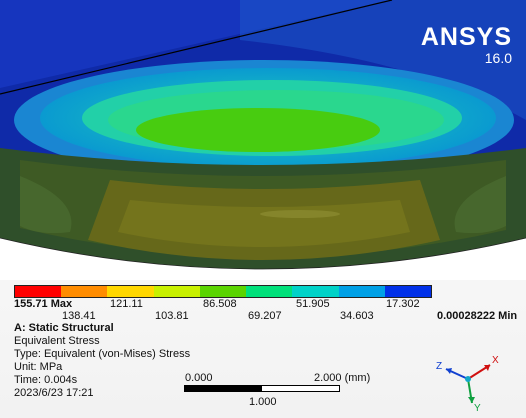 Image resolution: width=526 pixels, height=418 pixels. Describe the element at coordinates (126, 304) in the screenshot. I see `legend-upper-tick: 121.11` at that location.